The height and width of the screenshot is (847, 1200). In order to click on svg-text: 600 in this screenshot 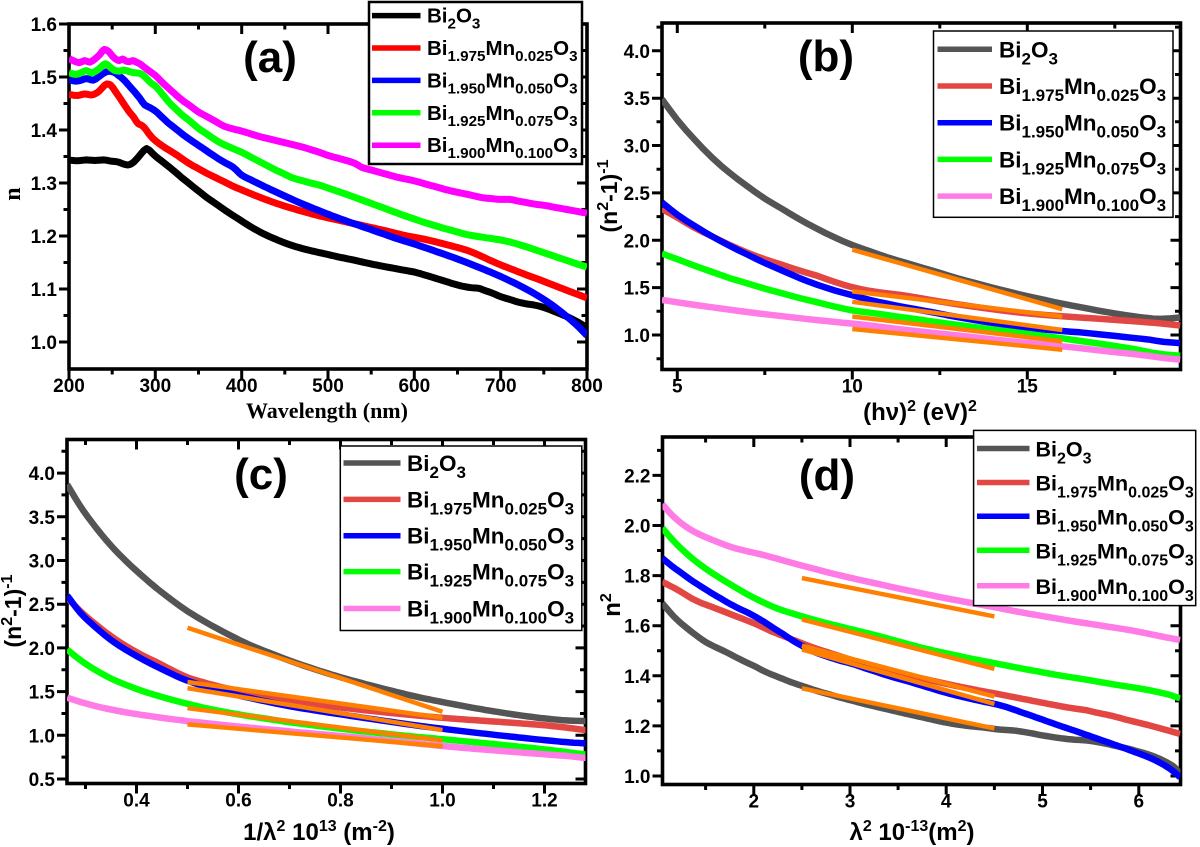, I will do `click(414, 386)`.